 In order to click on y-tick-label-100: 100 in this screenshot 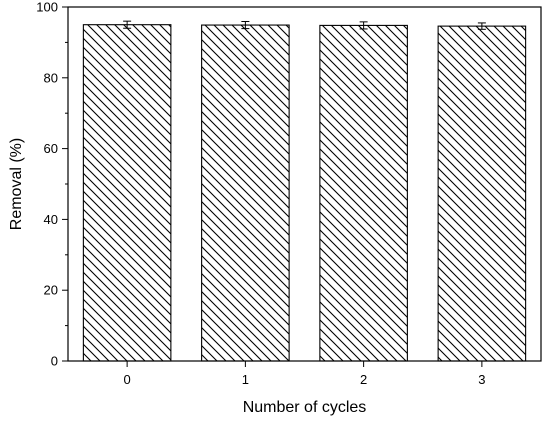, I will do `click(47, 7)`.